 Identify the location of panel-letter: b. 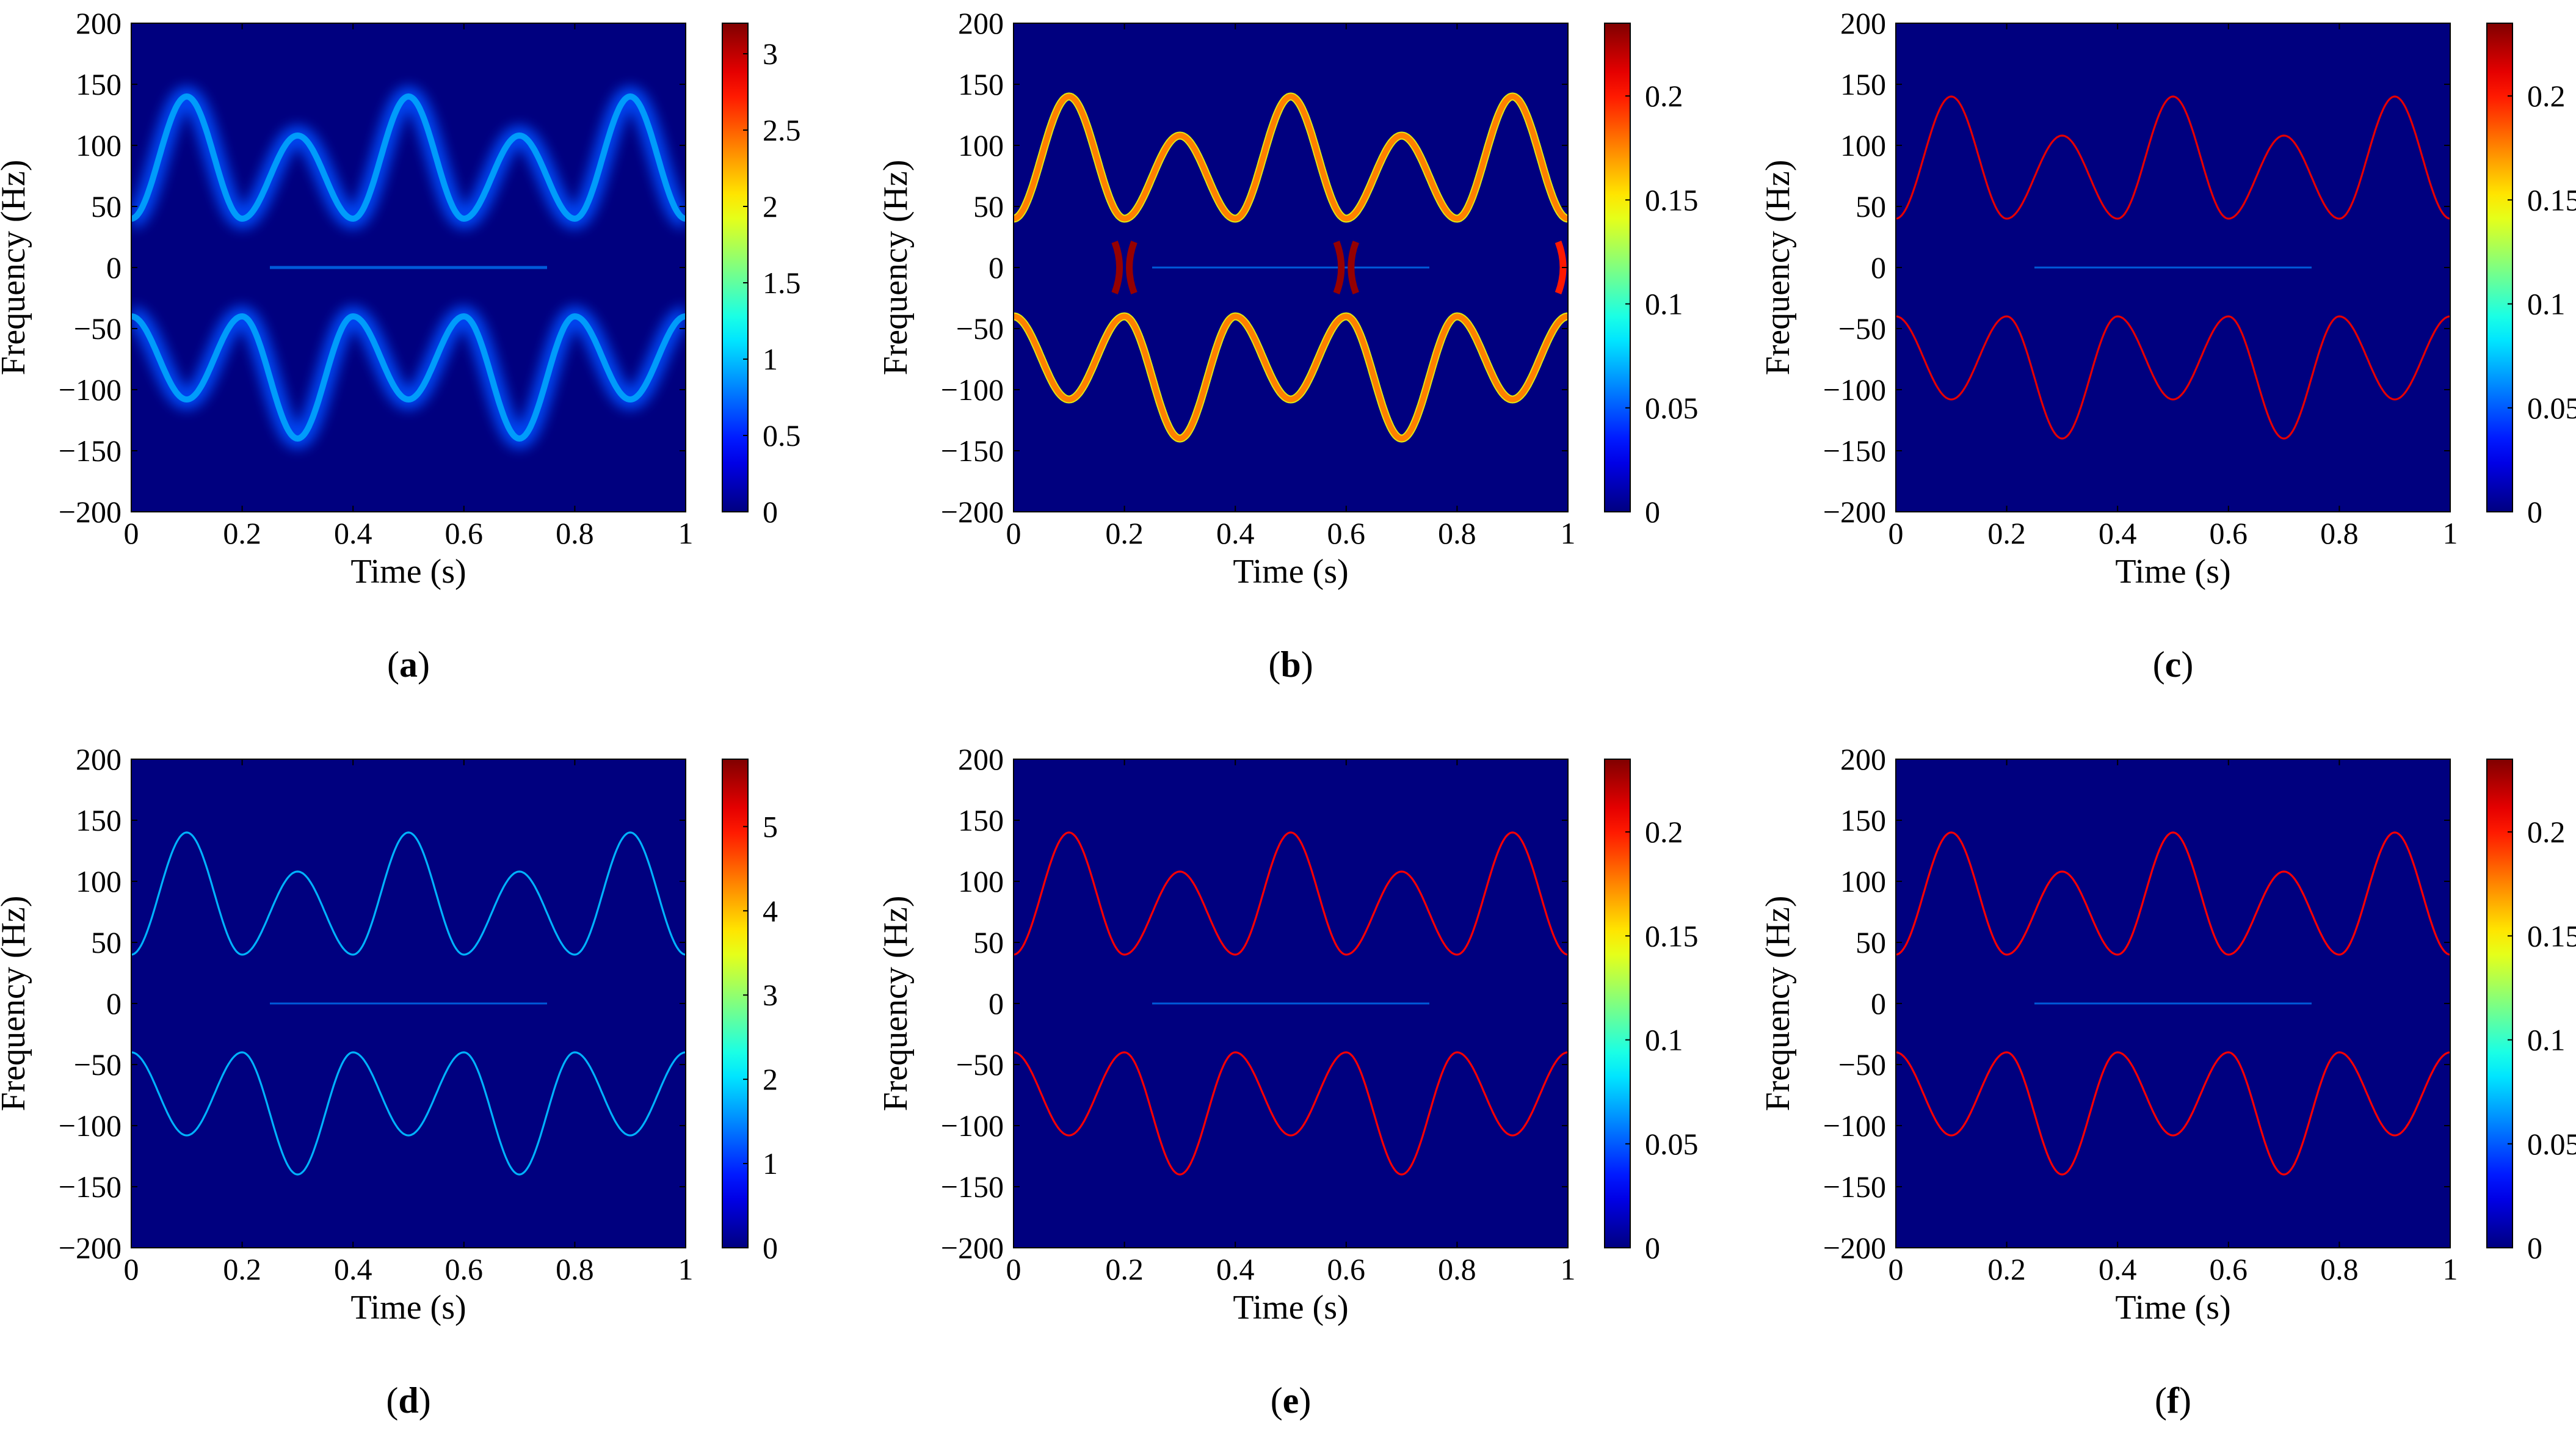
(1290, 665).